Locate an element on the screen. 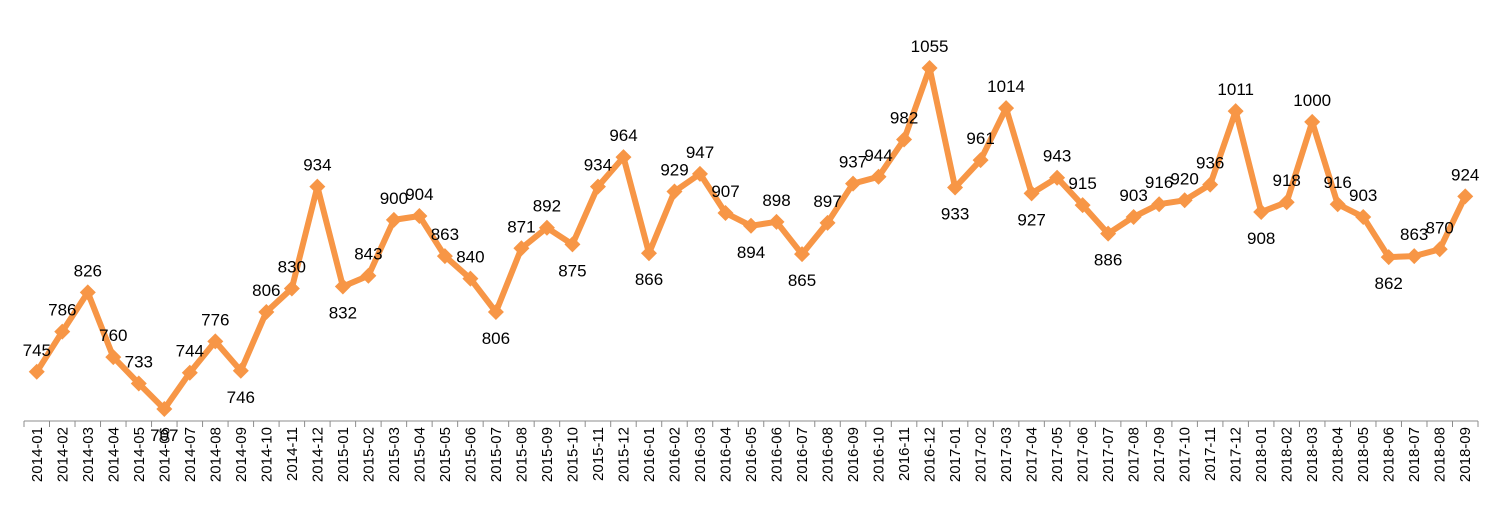  x-tick-label: 2017-07 is located at coordinates (1108, 454).